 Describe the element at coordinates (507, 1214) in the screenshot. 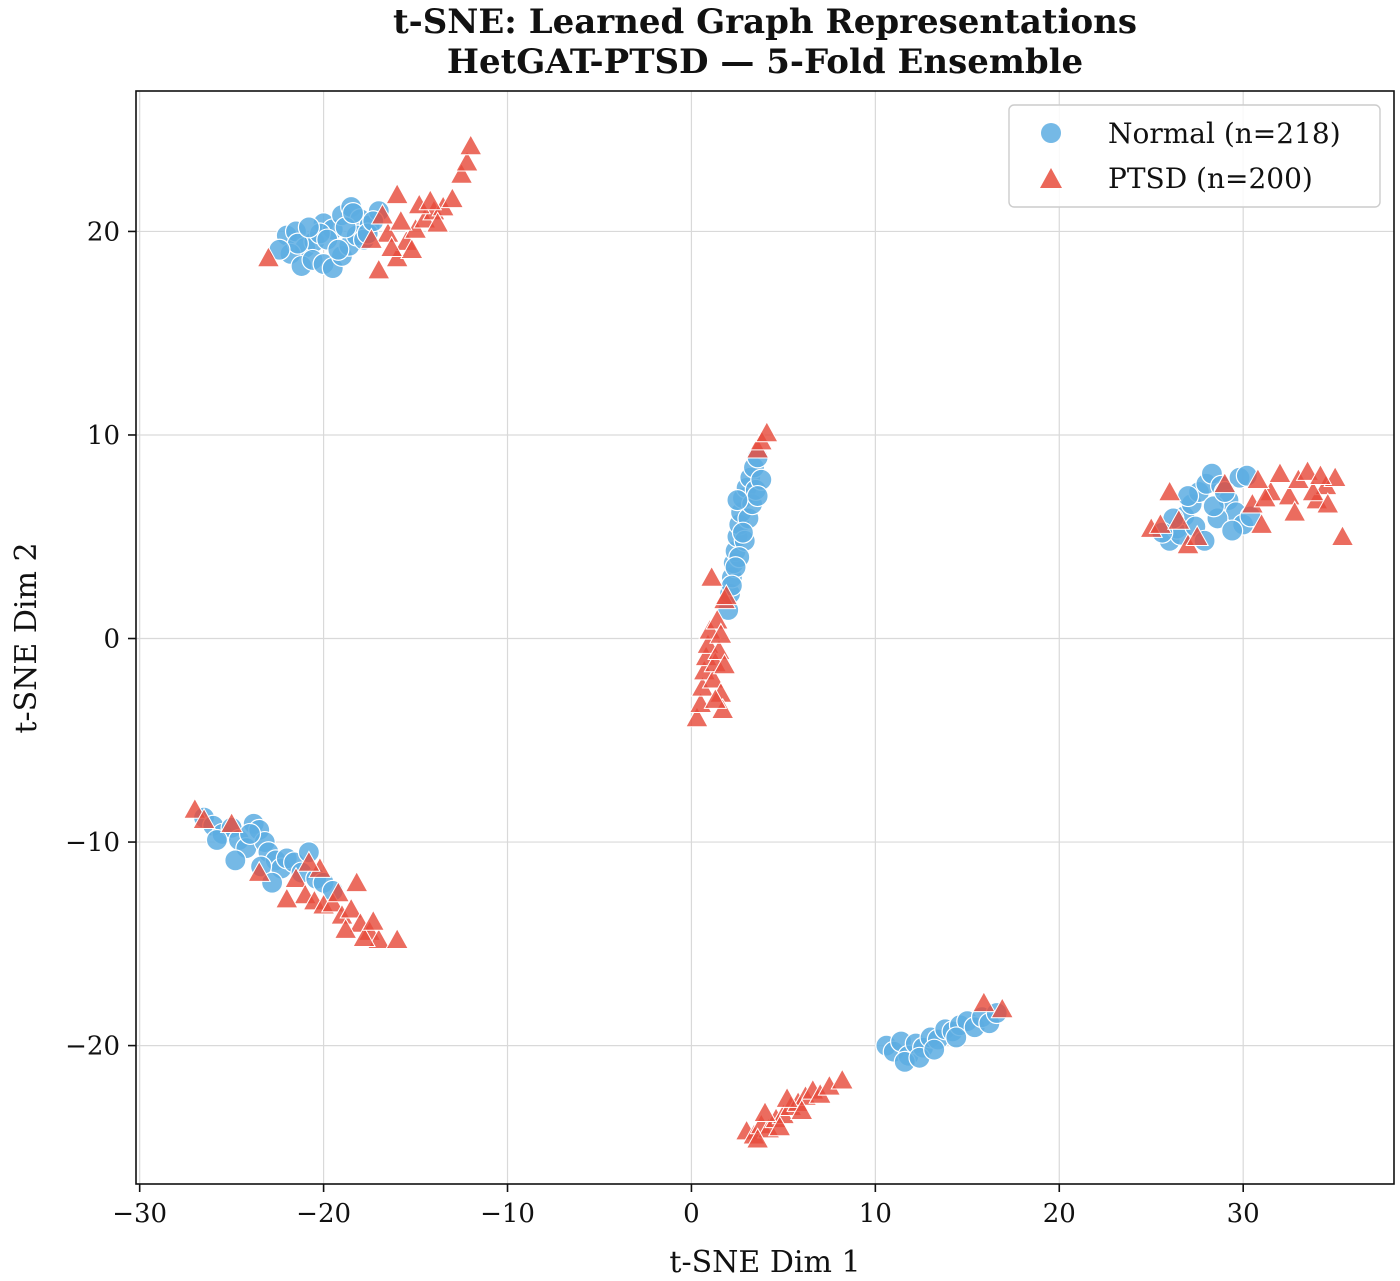

I see `x-tick-label: −10` at that location.